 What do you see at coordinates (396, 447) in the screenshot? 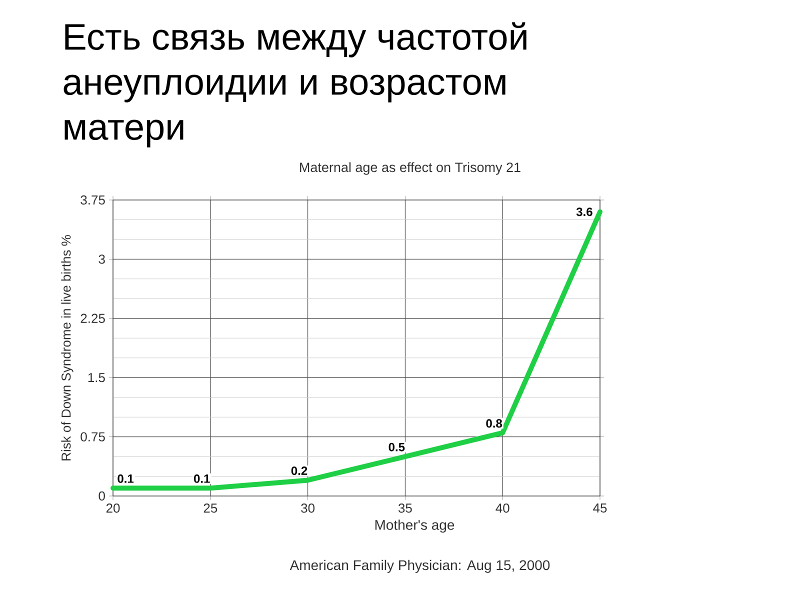
I see `data-label: 0.5` at bounding box center [396, 447].